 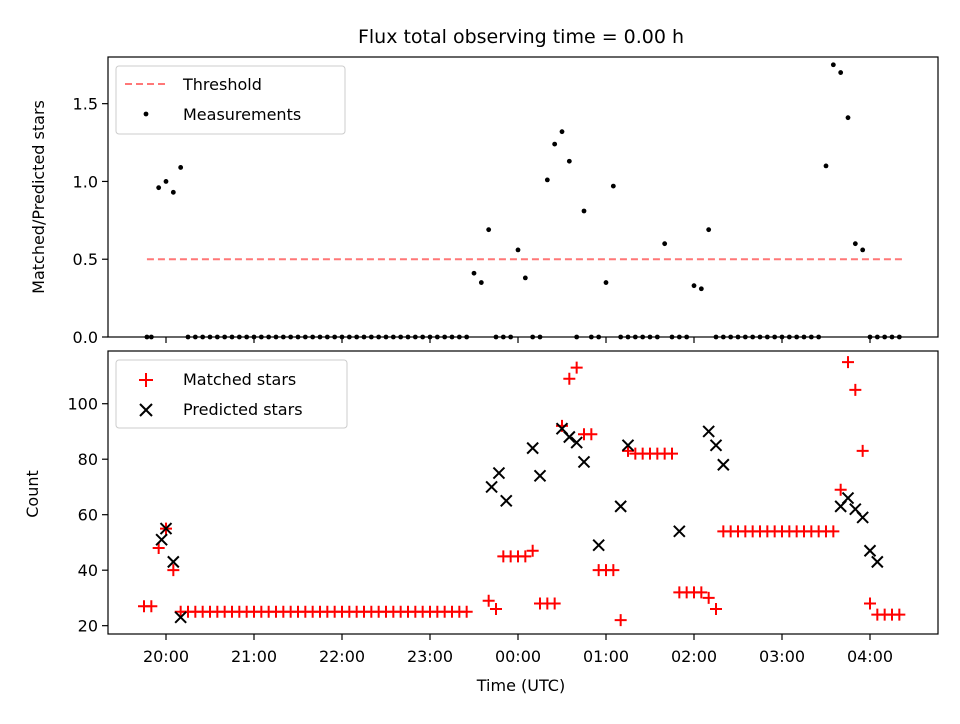 I want to click on count-x-tick-label: 03:00, so click(x=782, y=656).